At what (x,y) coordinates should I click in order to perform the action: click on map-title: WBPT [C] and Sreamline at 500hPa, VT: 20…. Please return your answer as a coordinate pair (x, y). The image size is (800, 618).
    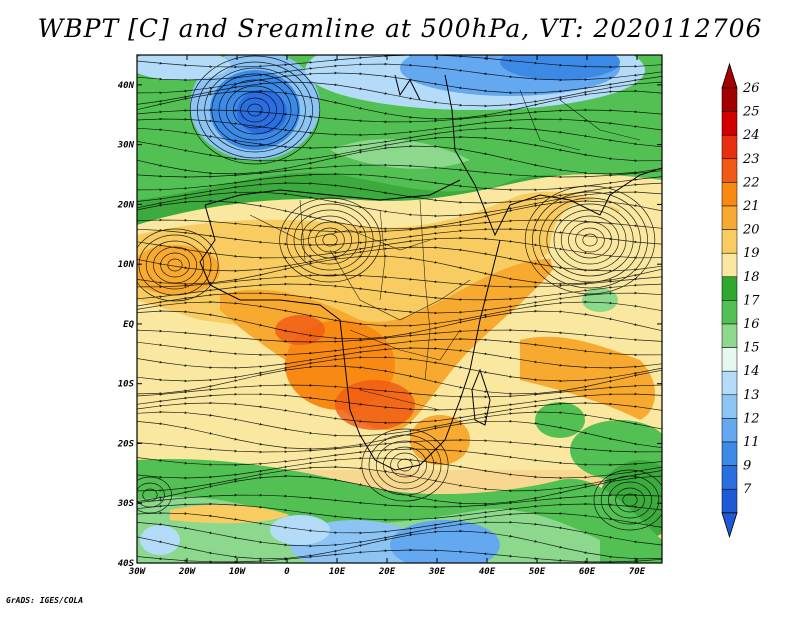
    Looking at the image, I should click on (400, 28).